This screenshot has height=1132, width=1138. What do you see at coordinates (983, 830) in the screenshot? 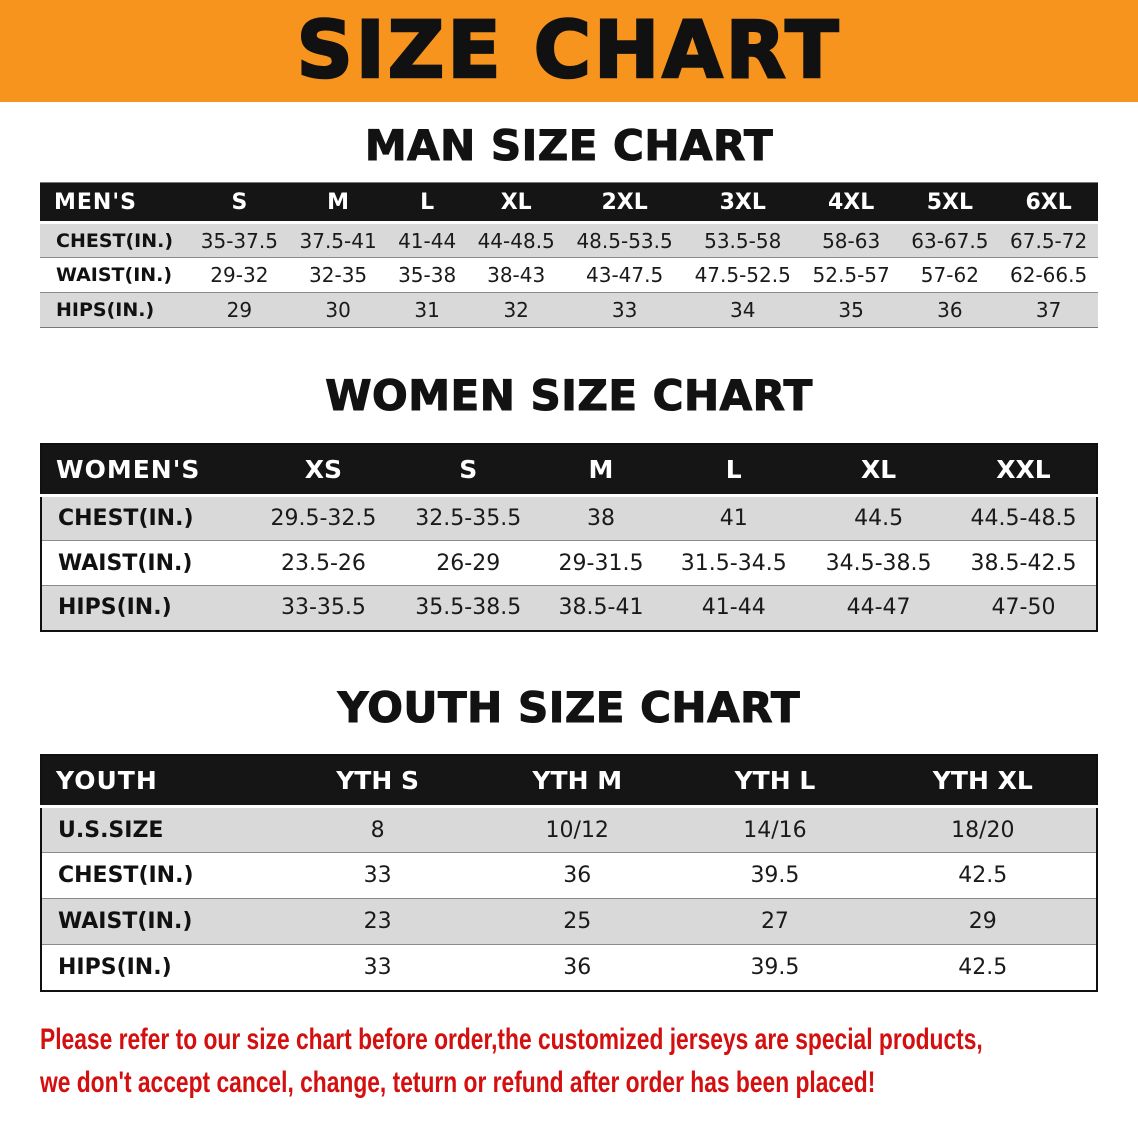
I see `size-value-cell: 18/20` at bounding box center [983, 830].